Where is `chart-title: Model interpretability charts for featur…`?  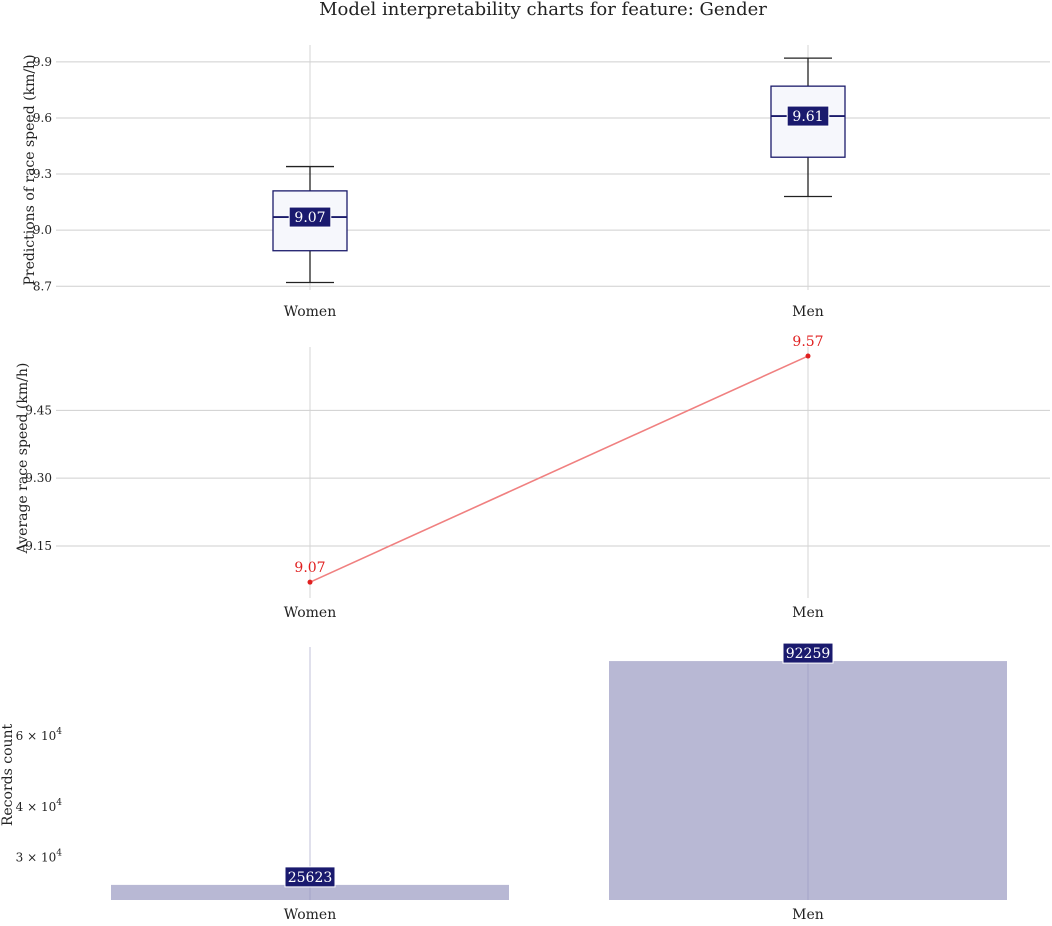 chart-title: Model interpretability charts for featur… is located at coordinates (543, 10).